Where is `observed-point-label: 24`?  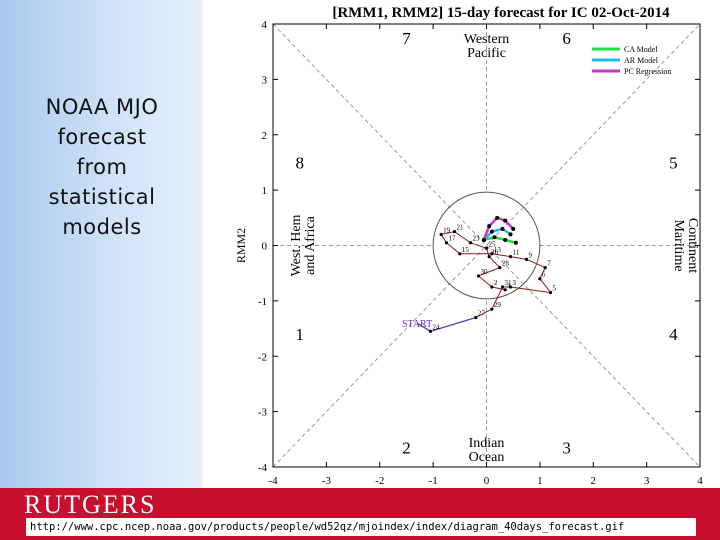 observed-point-label: 24 is located at coordinates (436, 327).